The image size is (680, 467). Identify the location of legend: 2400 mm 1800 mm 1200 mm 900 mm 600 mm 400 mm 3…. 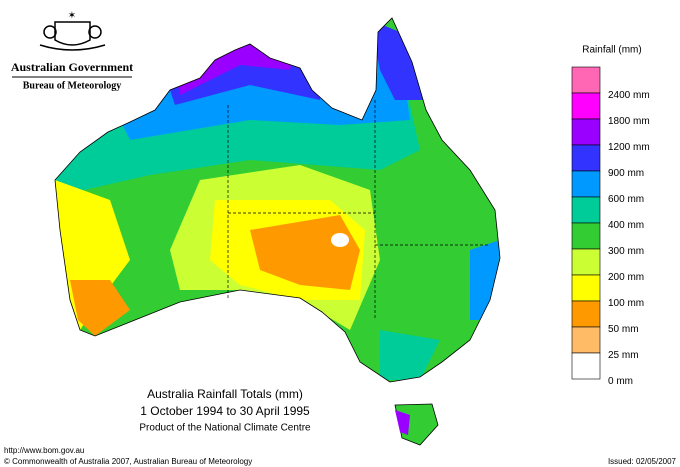
(610, 226).